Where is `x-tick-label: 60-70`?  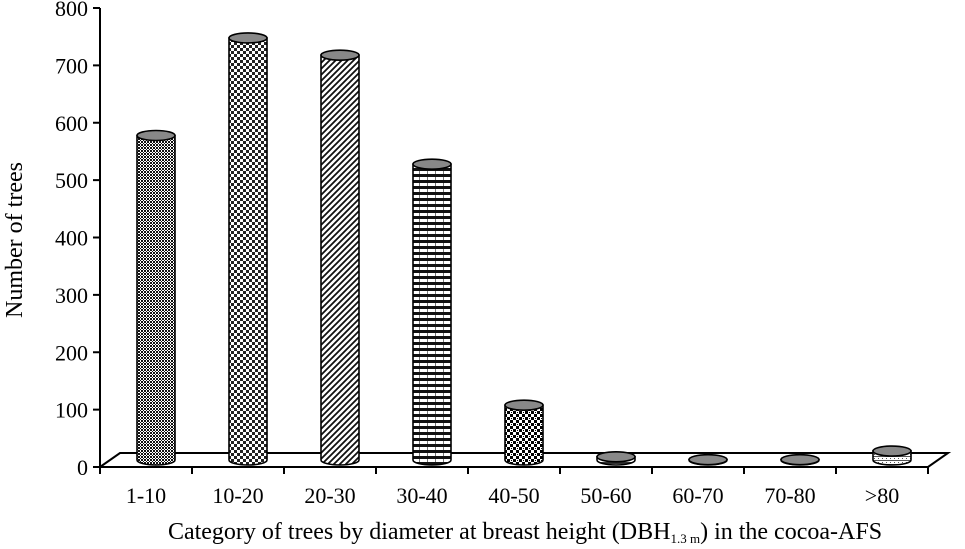
x-tick-label: 60-70 is located at coordinates (697, 495).